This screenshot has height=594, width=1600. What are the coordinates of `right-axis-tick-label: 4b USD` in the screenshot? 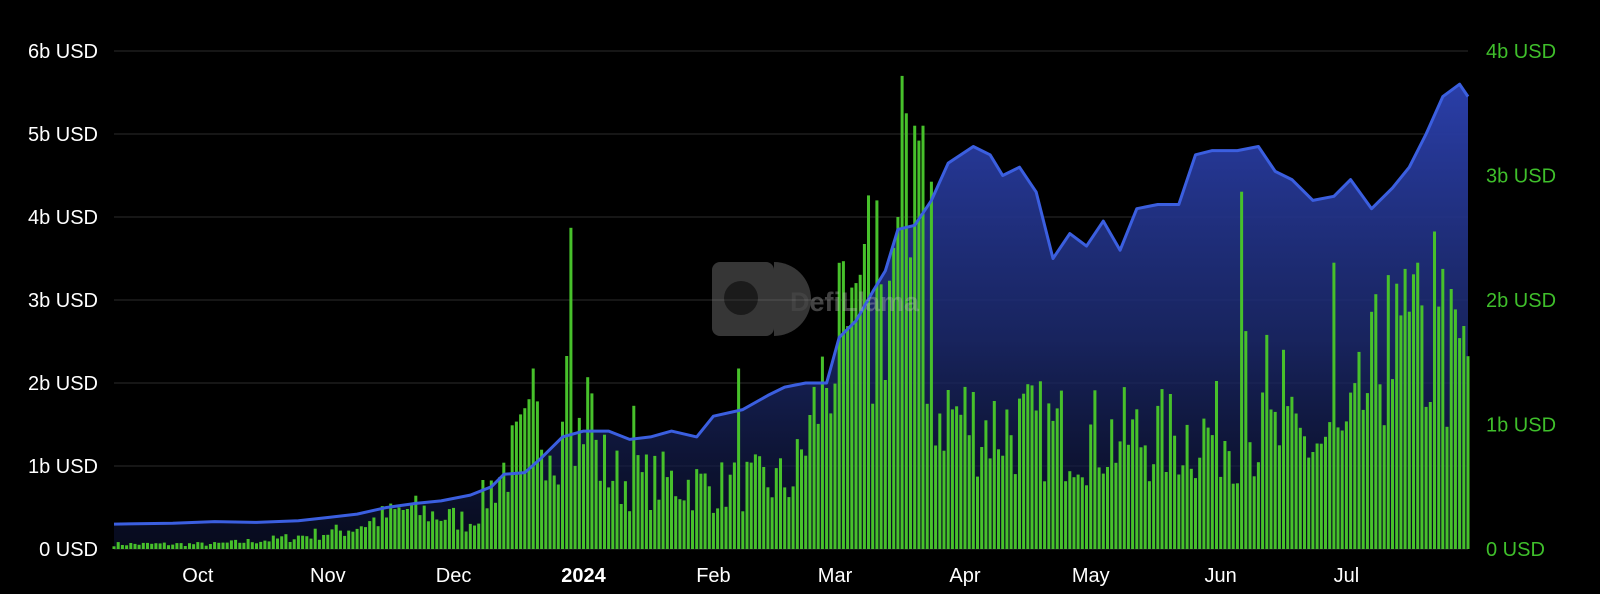 It's located at (1521, 52).